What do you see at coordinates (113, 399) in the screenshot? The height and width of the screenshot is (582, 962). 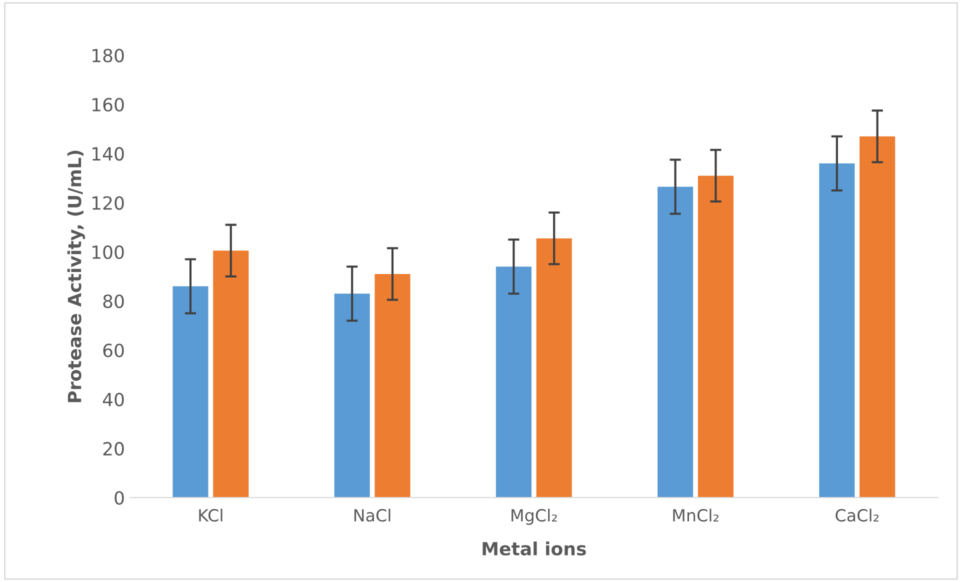 I see `y-tick-label: 40` at bounding box center [113, 399].